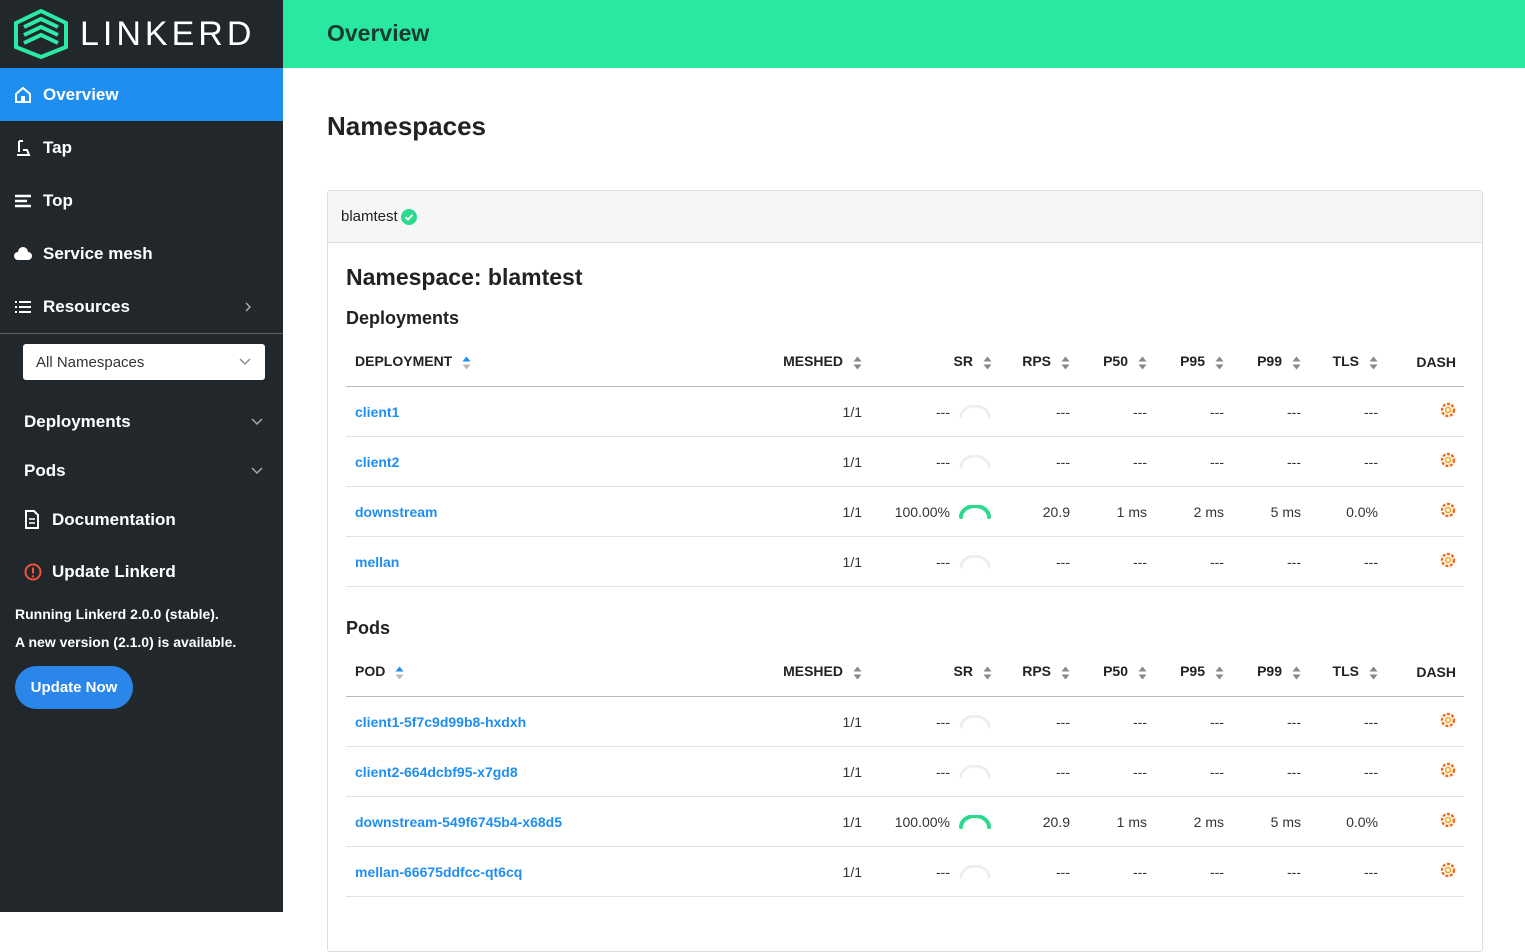 This screenshot has height=952, width=1525. I want to click on separator, so click(141, 333).